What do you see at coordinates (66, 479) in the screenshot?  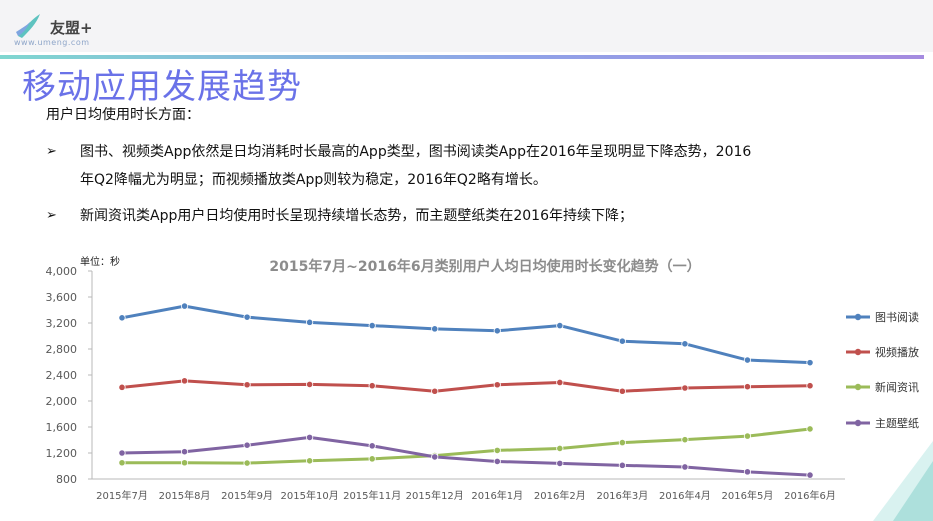 I see `y-tick-label: 800` at bounding box center [66, 479].